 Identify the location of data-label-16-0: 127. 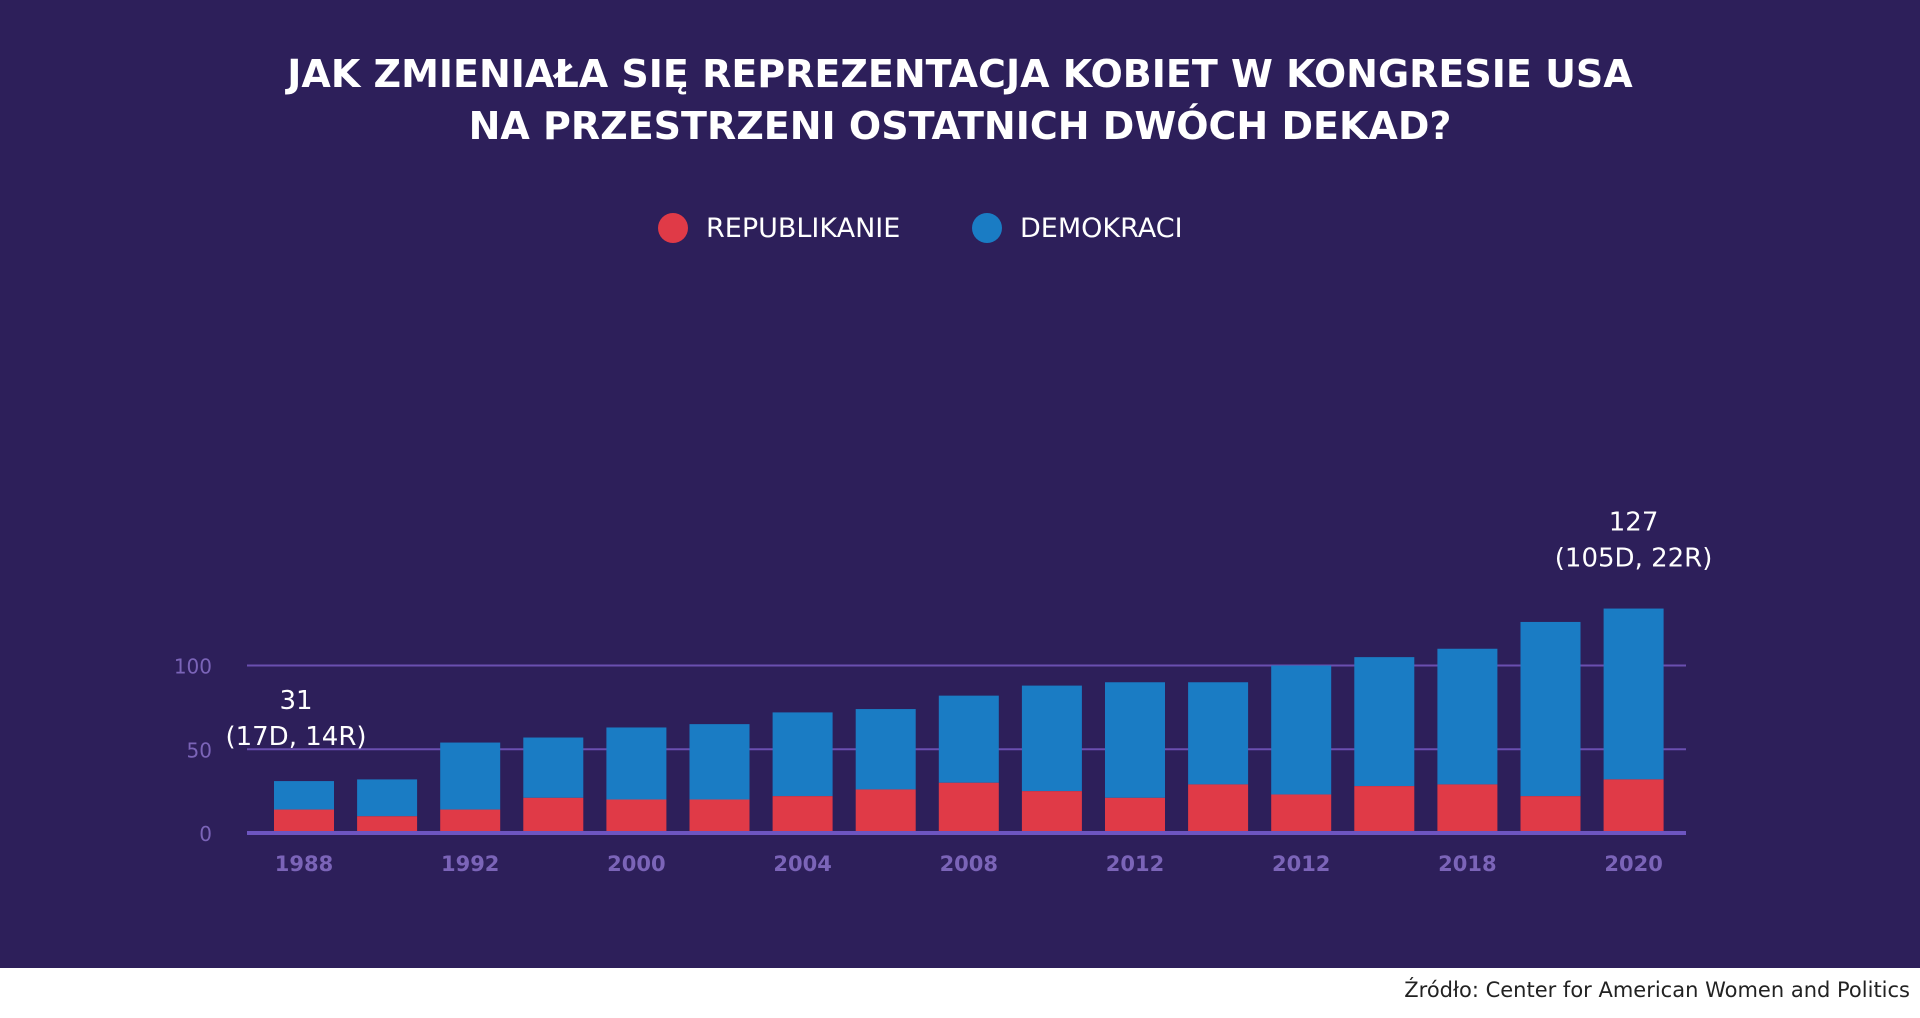
(1634, 523).